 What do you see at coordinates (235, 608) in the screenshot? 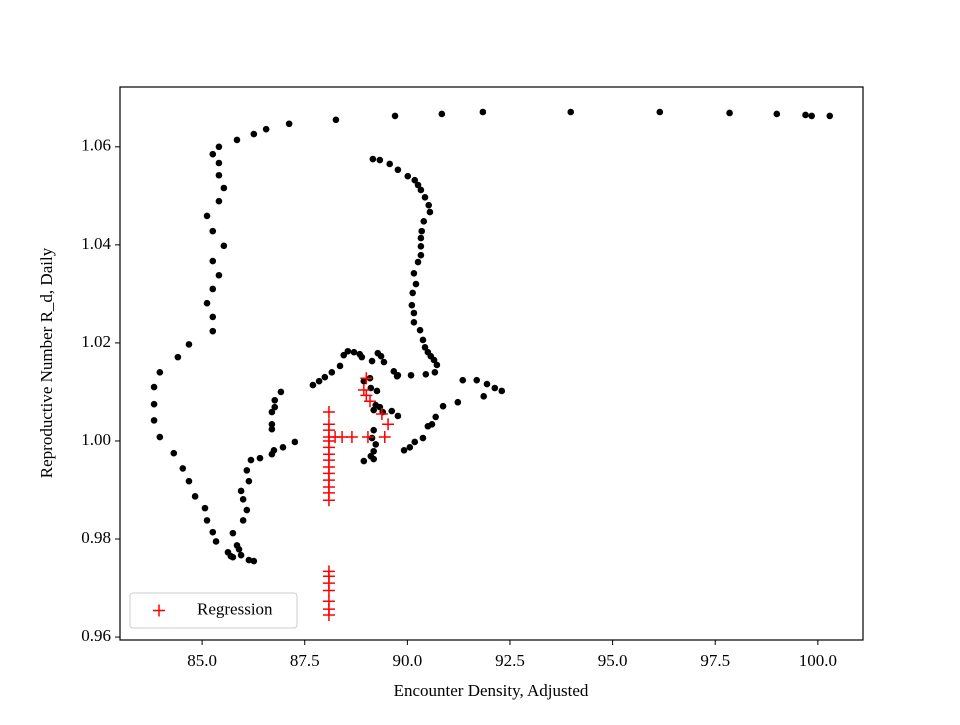
I see `legend-label: Regression` at bounding box center [235, 608].